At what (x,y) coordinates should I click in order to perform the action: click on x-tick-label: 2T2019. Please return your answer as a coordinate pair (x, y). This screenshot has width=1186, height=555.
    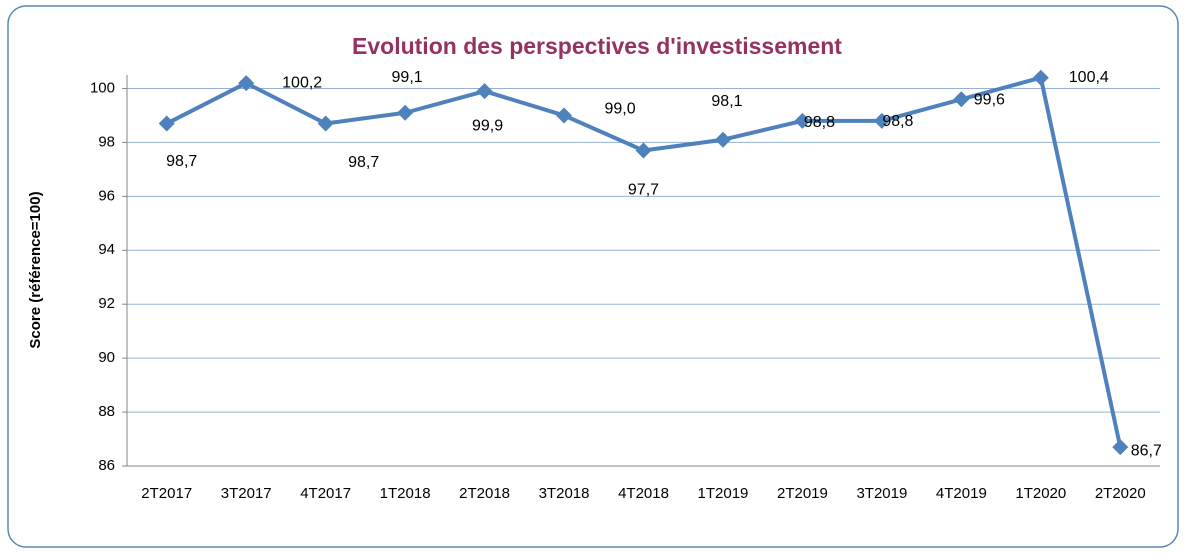
    Looking at the image, I should click on (802, 493).